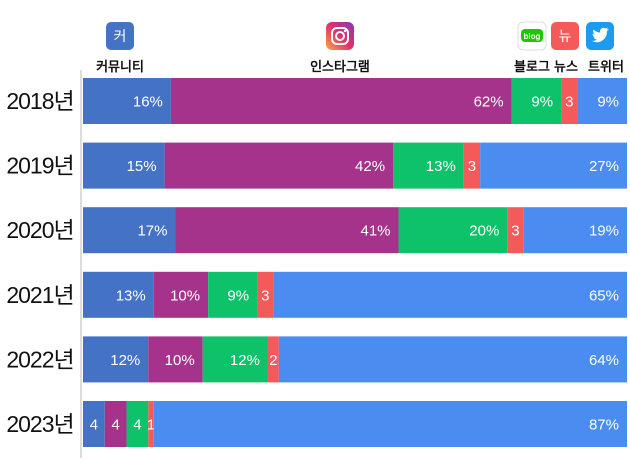 Image resolution: width=630 pixels, height=469 pixels. What do you see at coordinates (39, 230) in the screenshot?
I see `category-label: 2020년` at bounding box center [39, 230].